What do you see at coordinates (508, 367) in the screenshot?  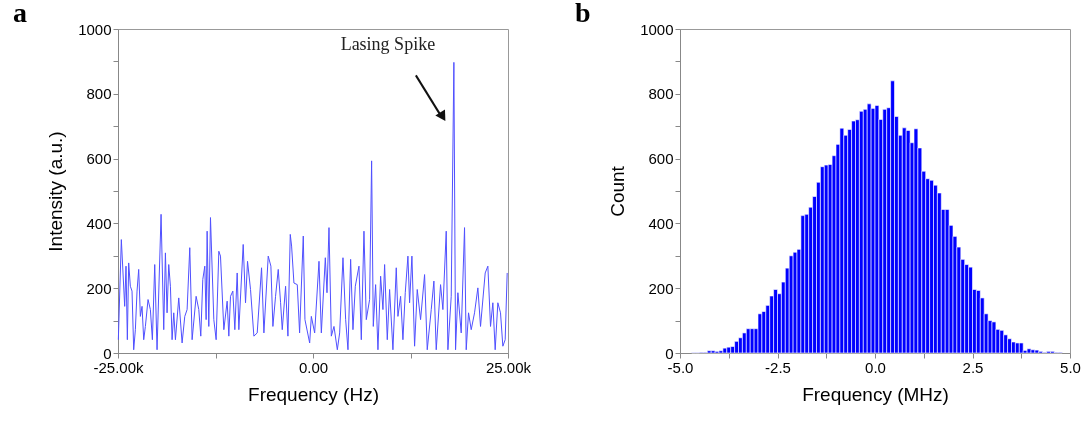 I see `x-tick-label: 25.00k` at bounding box center [508, 367].